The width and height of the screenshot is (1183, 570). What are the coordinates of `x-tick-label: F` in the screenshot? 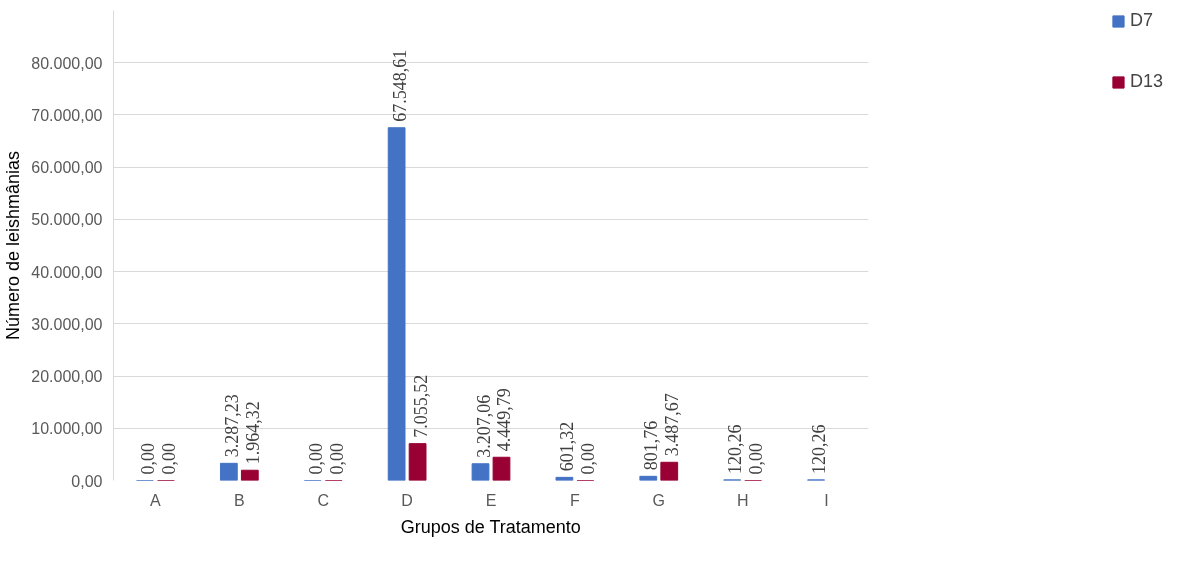 It's located at (575, 500).